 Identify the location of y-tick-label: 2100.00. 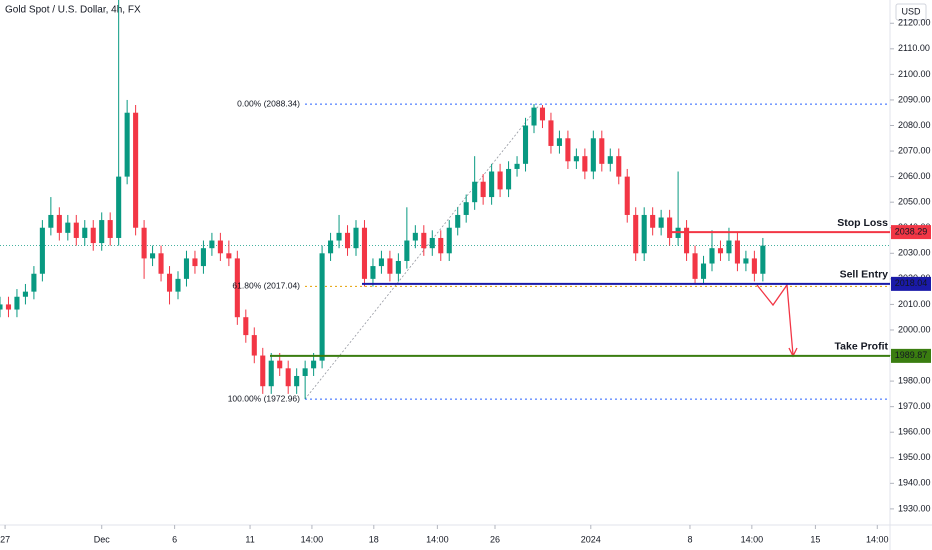
(914, 74).